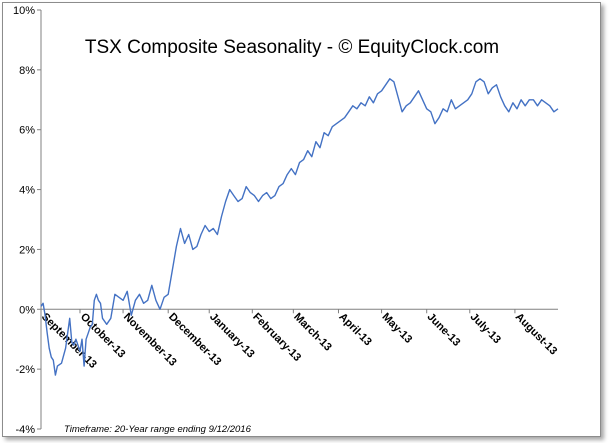  Describe the element at coordinates (312, 332) in the screenshot. I see `x-tick-label: March-13` at that location.